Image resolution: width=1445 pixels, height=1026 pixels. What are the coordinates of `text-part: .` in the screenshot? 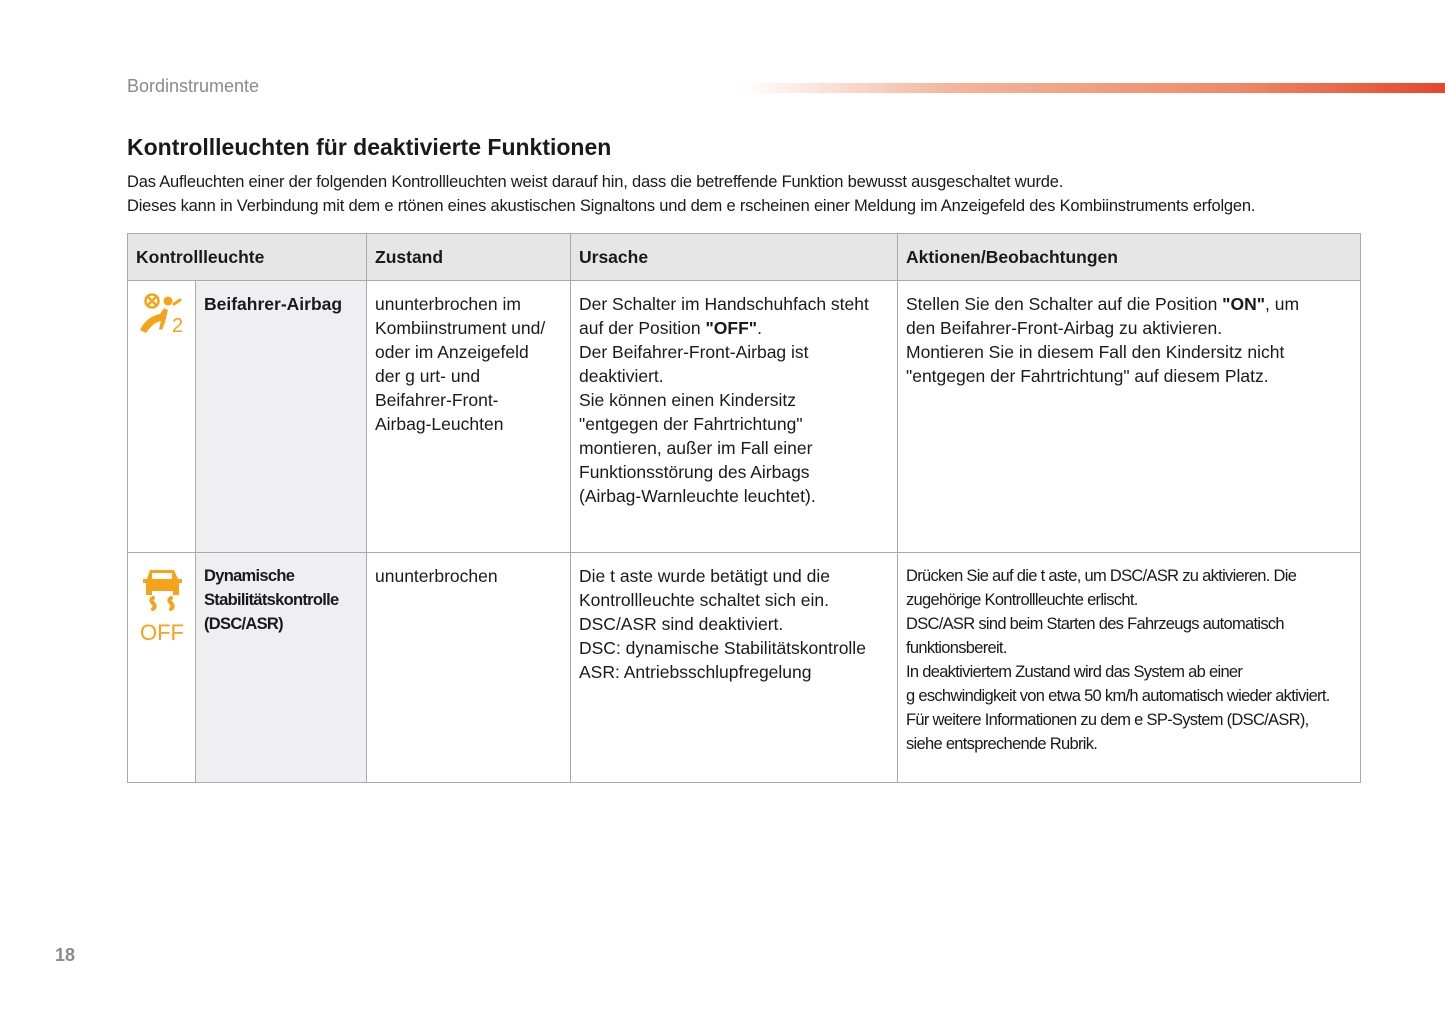 It's located at (759, 328).